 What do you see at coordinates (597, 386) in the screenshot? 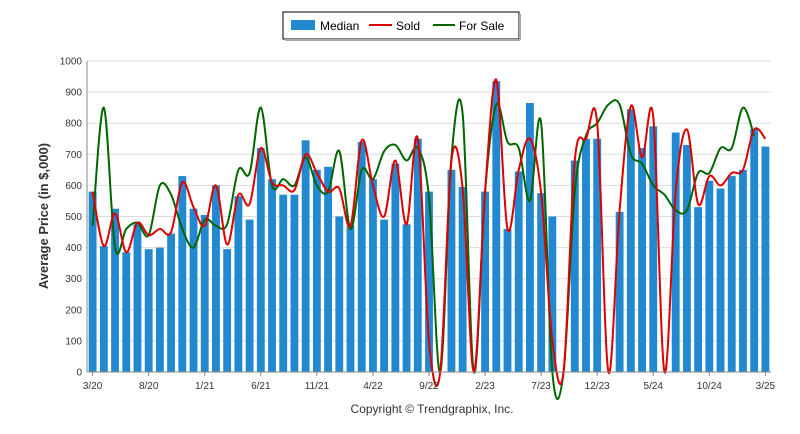
I see `x-tick-label: 12/23` at bounding box center [597, 386].